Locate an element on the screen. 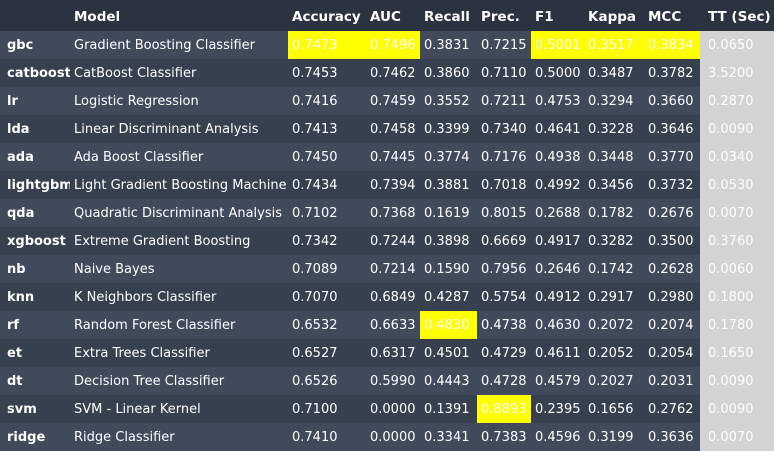 The width and height of the screenshot is (774, 451). f1-cell: 0.2395 is located at coordinates (558, 409).